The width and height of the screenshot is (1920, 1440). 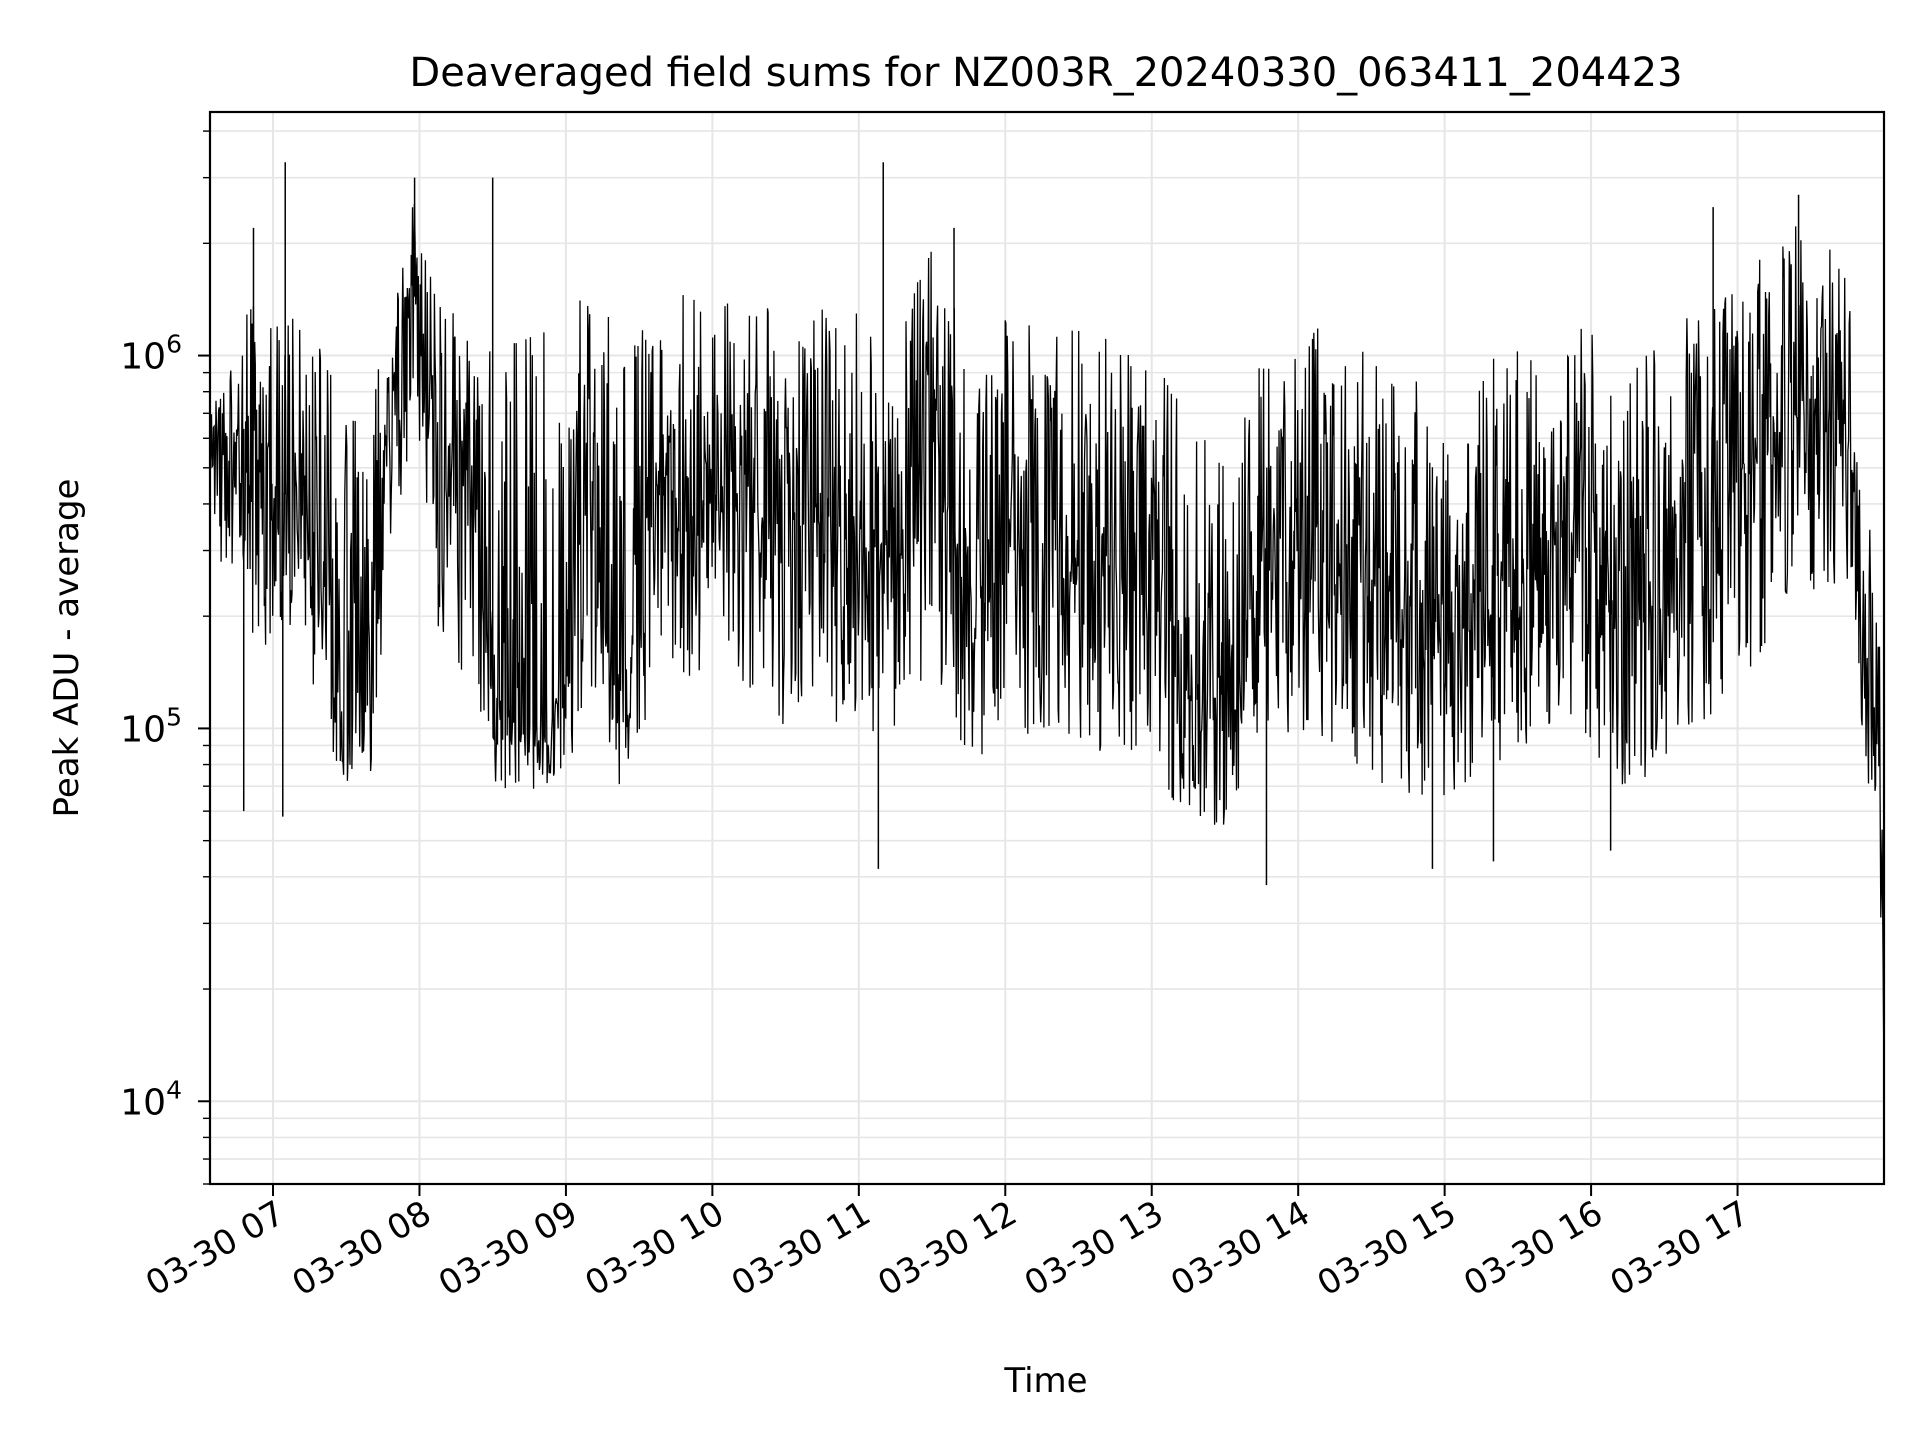 I want to click on y-tick-label: 10⁴, so click(x=151, y=1099).